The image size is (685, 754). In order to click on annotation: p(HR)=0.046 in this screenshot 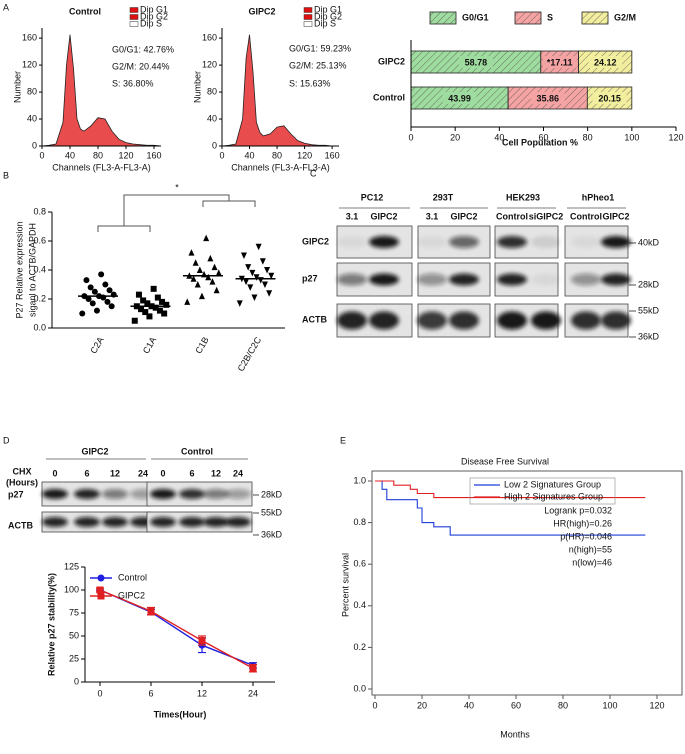, I will do `click(586, 536)`.